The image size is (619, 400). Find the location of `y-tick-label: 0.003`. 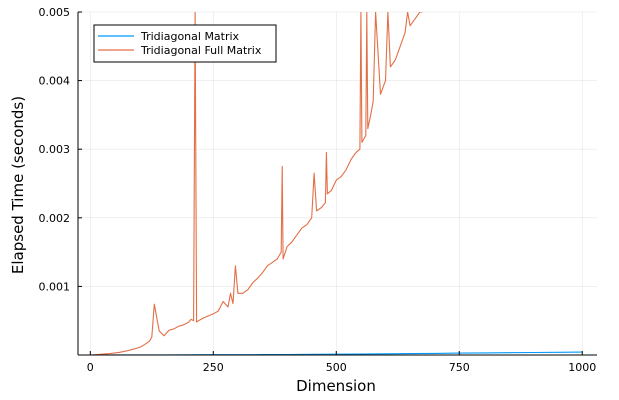

y-tick-label: 0.003 is located at coordinates (55, 149).